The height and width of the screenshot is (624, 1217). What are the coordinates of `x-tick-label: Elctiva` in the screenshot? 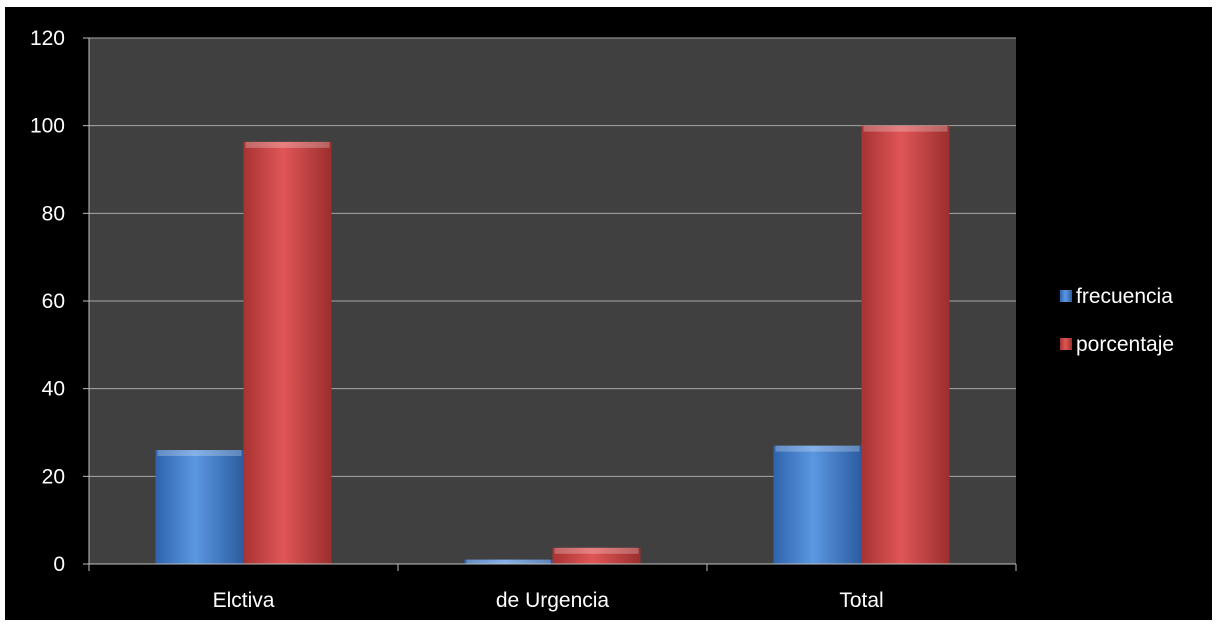 It's located at (244, 600).